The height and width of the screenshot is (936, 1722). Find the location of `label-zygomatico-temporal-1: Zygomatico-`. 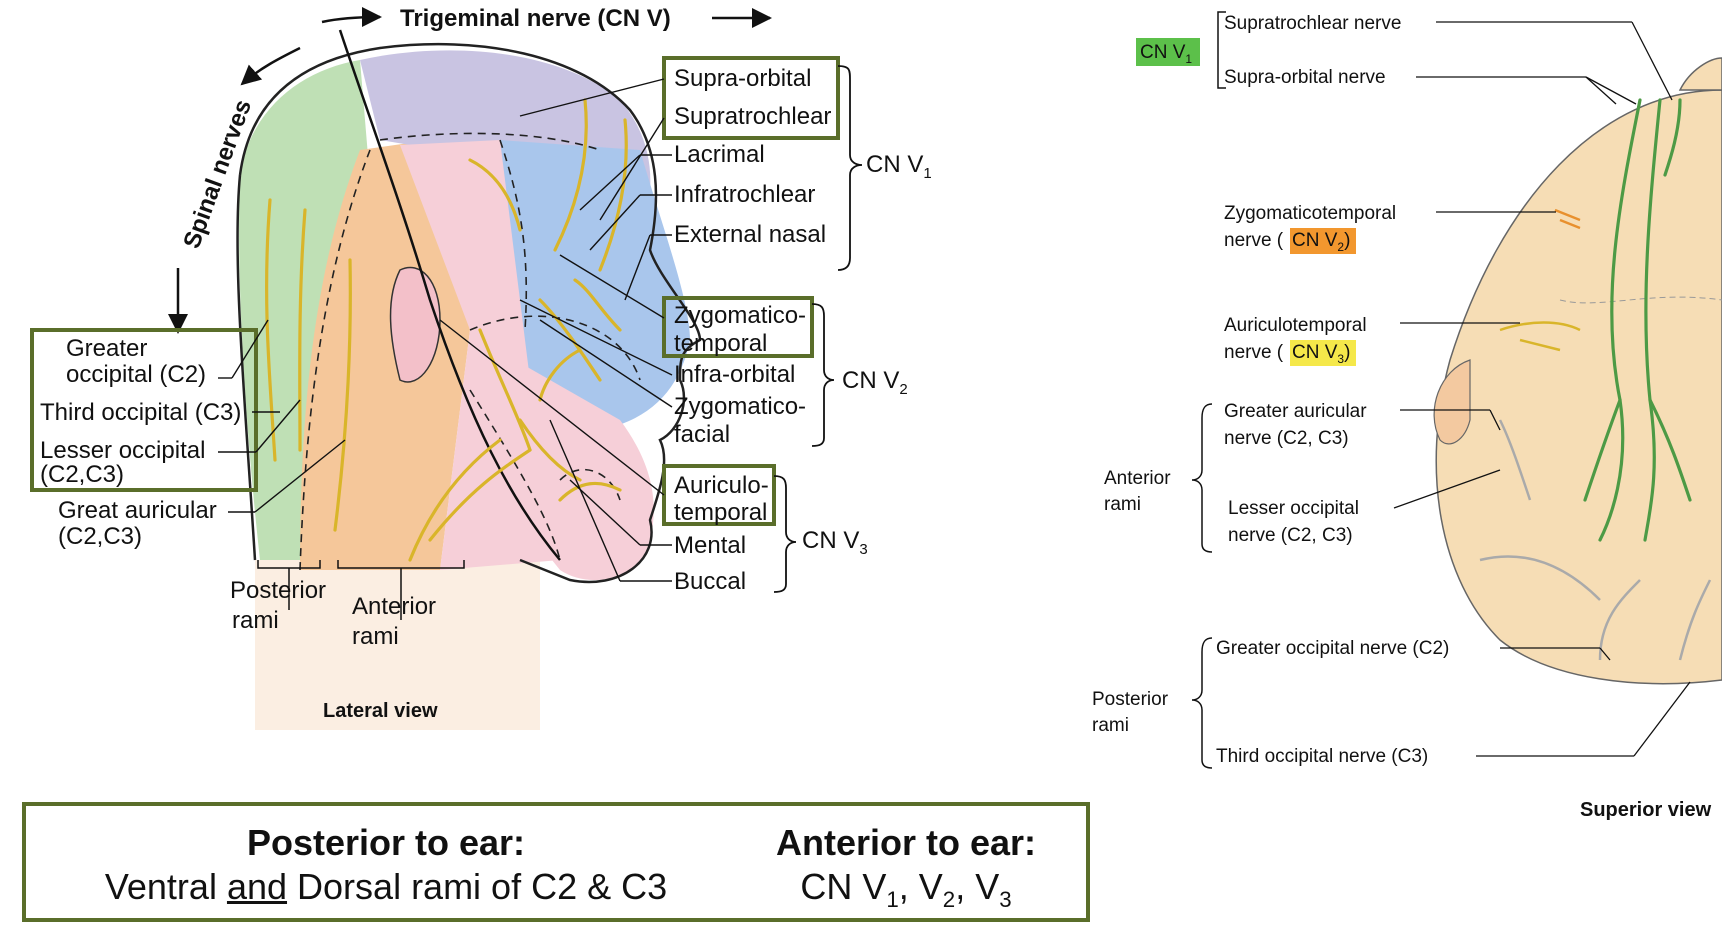

label-zygomatico-temporal-1: Zygomatico- is located at coordinates (740, 315).